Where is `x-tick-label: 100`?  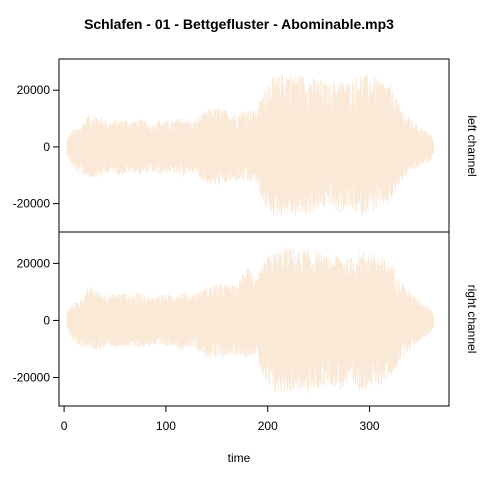
x-tick-label: 100 is located at coordinates (166, 426).